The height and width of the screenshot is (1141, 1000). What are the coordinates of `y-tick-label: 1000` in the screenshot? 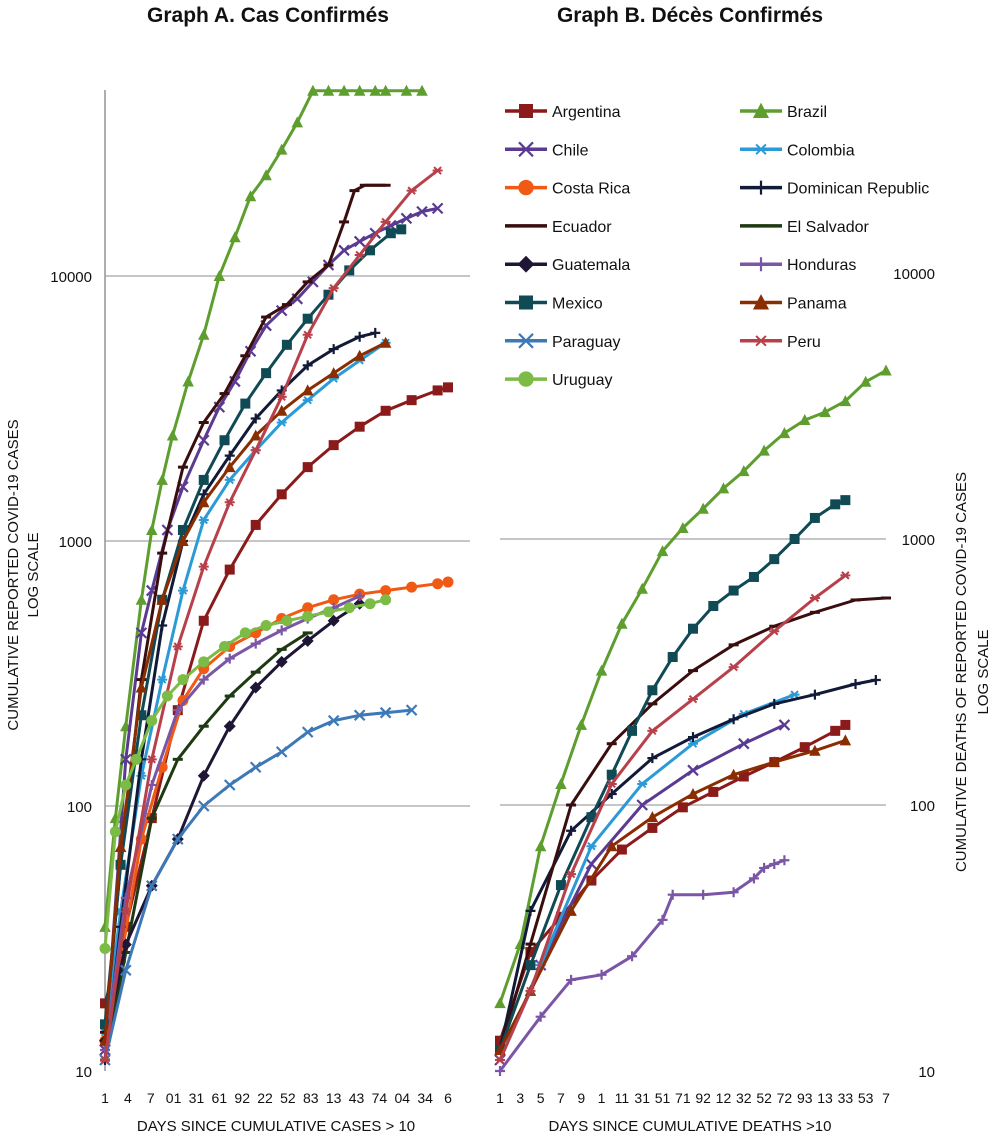 It's located at (918, 540).